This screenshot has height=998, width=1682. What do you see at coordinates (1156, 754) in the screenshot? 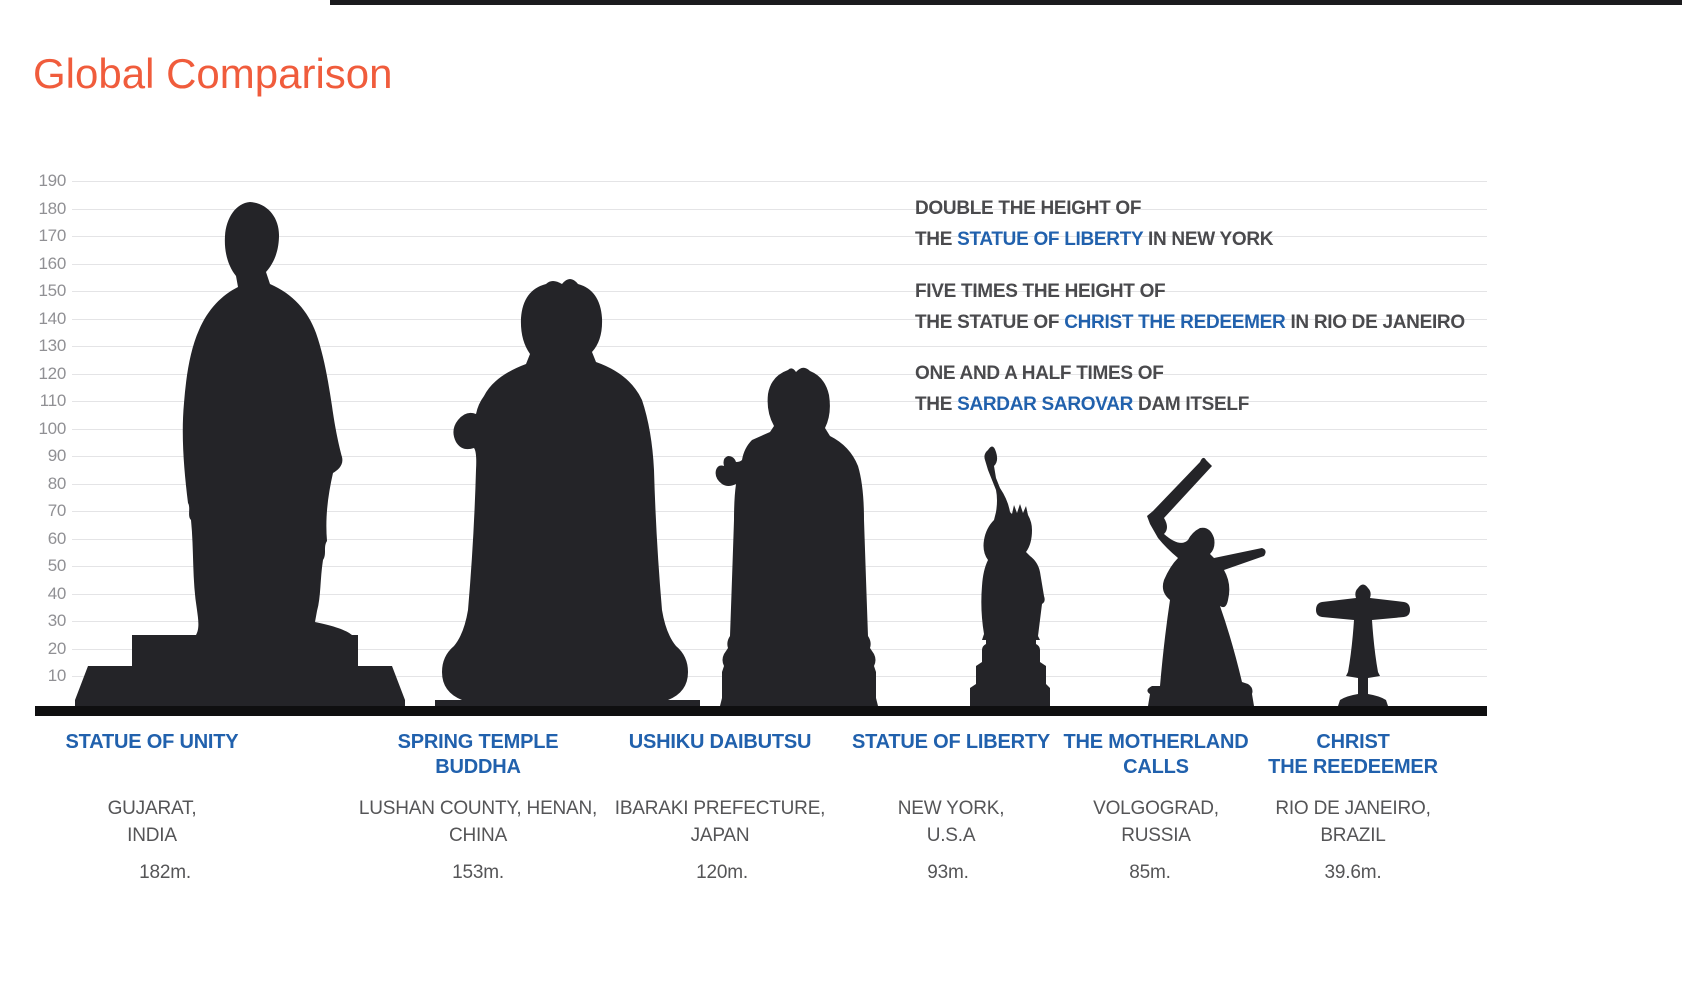
I see `statue-name-the-motherland-calls: THE MOTHERLAND CALLS` at bounding box center [1156, 754].